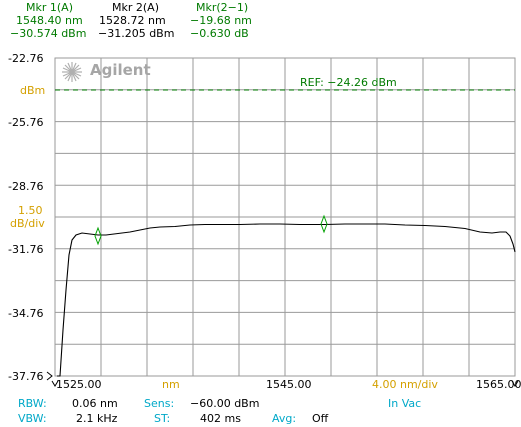 Image resolution: width=521 pixels, height=427 pixels. Describe the element at coordinates (136, 33) in the screenshot. I see `marker-2-power: −31.205 dBm` at that location.